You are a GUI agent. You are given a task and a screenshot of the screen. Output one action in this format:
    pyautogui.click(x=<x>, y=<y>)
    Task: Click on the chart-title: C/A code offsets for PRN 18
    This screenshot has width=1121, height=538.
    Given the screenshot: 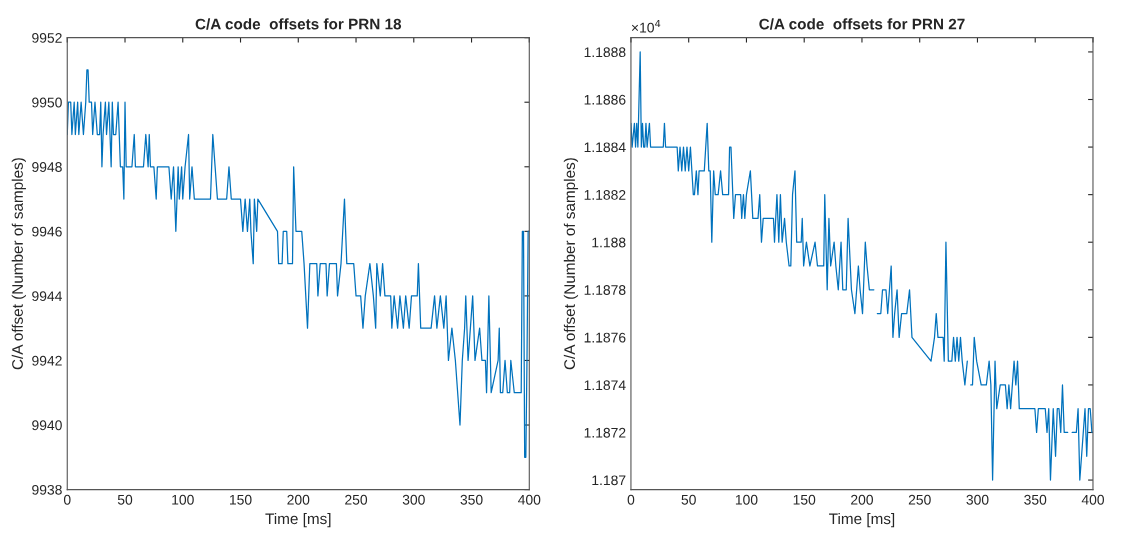 What is the action you would take?
    pyautogui.click(x=298, y=24)
    